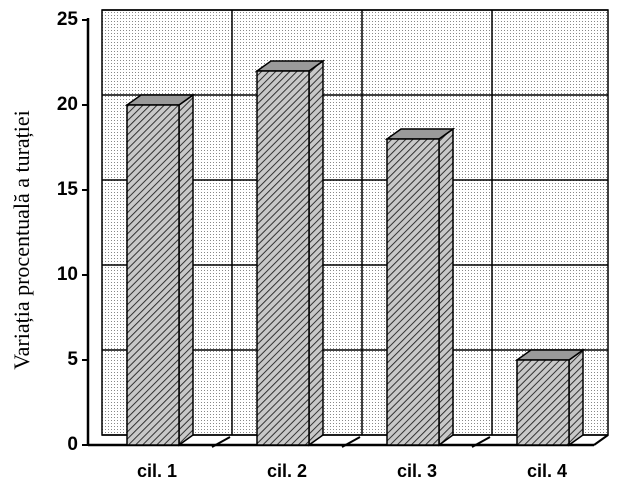 The width and height of the screenshot is (625, 497). I want to click on y-axis-label: Variația procentuală a turației, so click(21, 240).